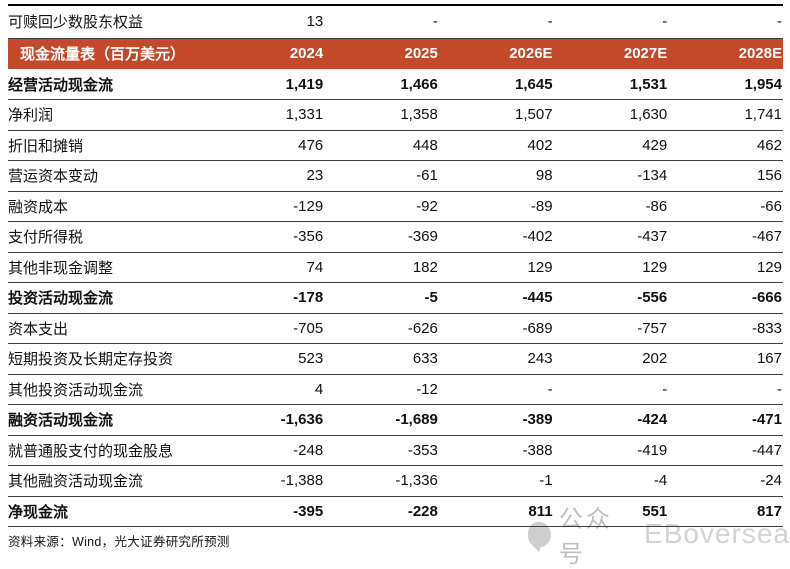 Image resolution: width=790 pixels, height=569 pixels. What do you see at coordinates (109, 267) in the screenshot?
I see `row-label: 其他非现金调整` at bounding box center [109, 267].